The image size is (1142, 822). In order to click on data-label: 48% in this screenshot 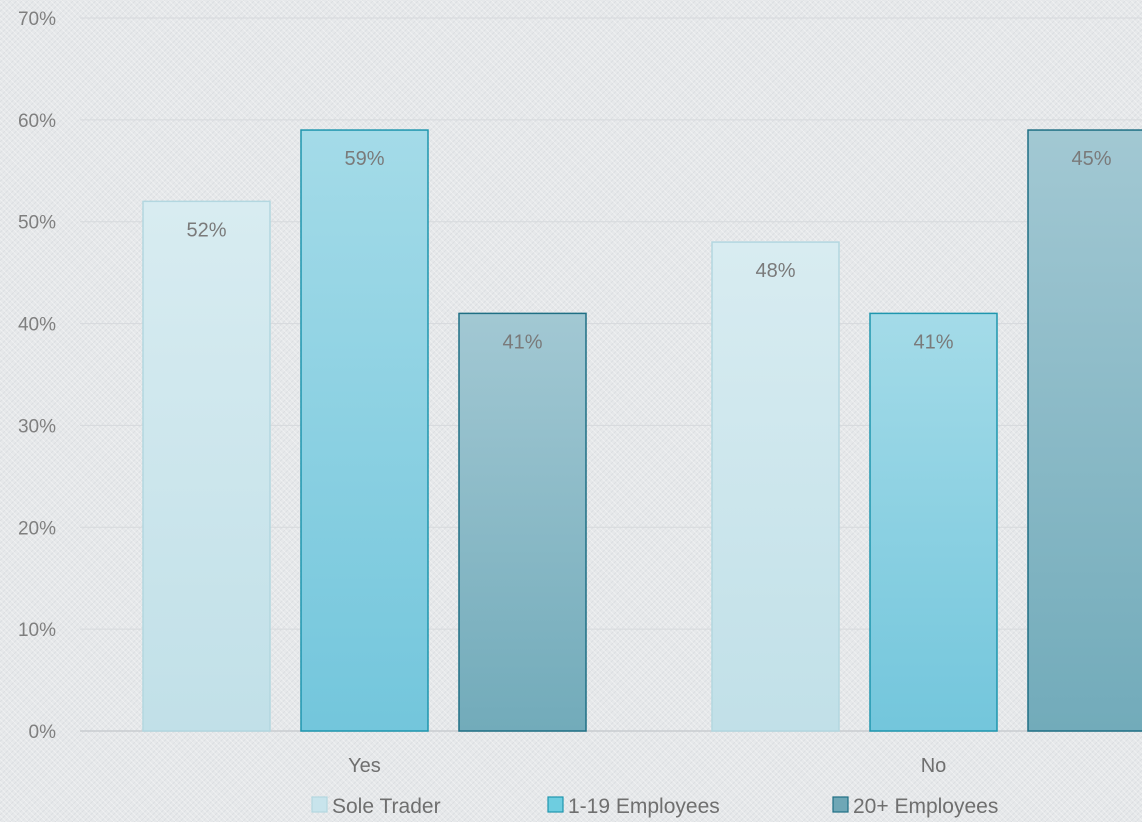, I will do `click(775, 271)`.